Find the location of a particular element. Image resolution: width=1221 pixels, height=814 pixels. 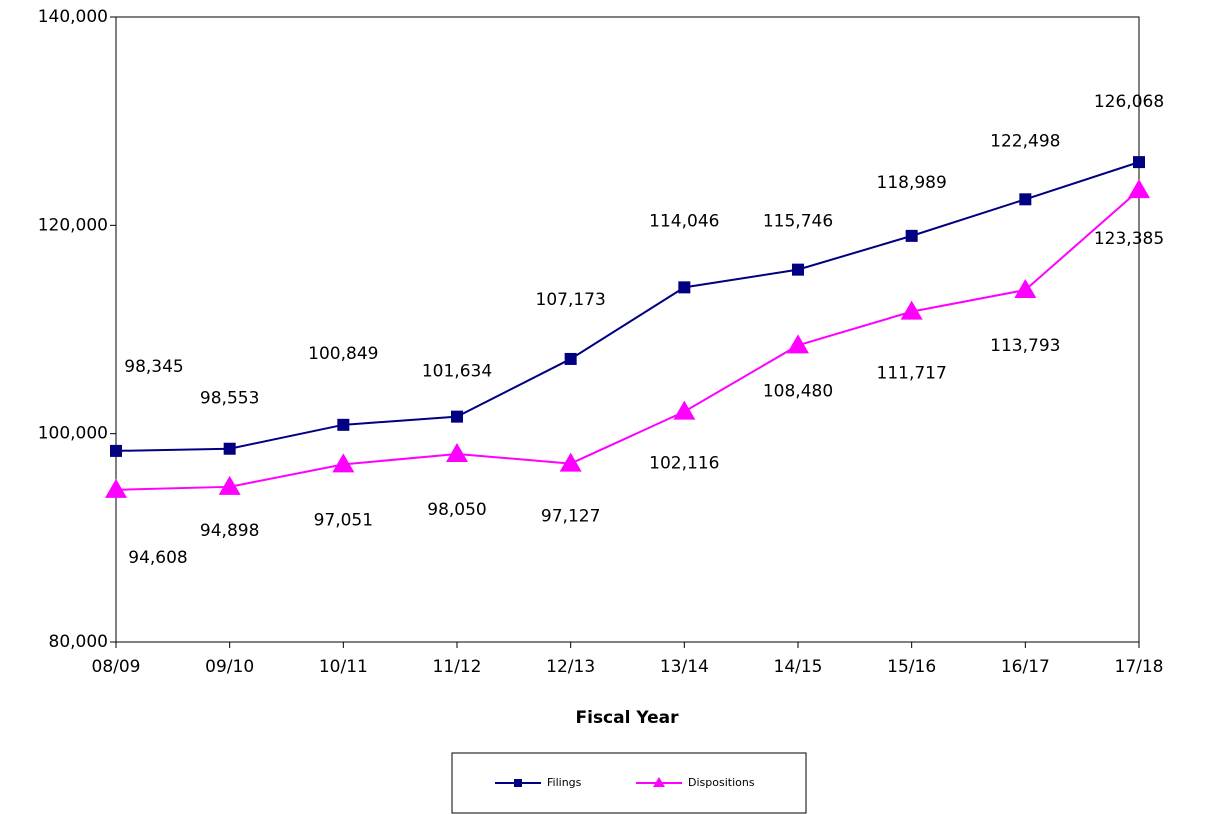

x-axis-label: Fiscal Year is located at coordinates (628, 718).